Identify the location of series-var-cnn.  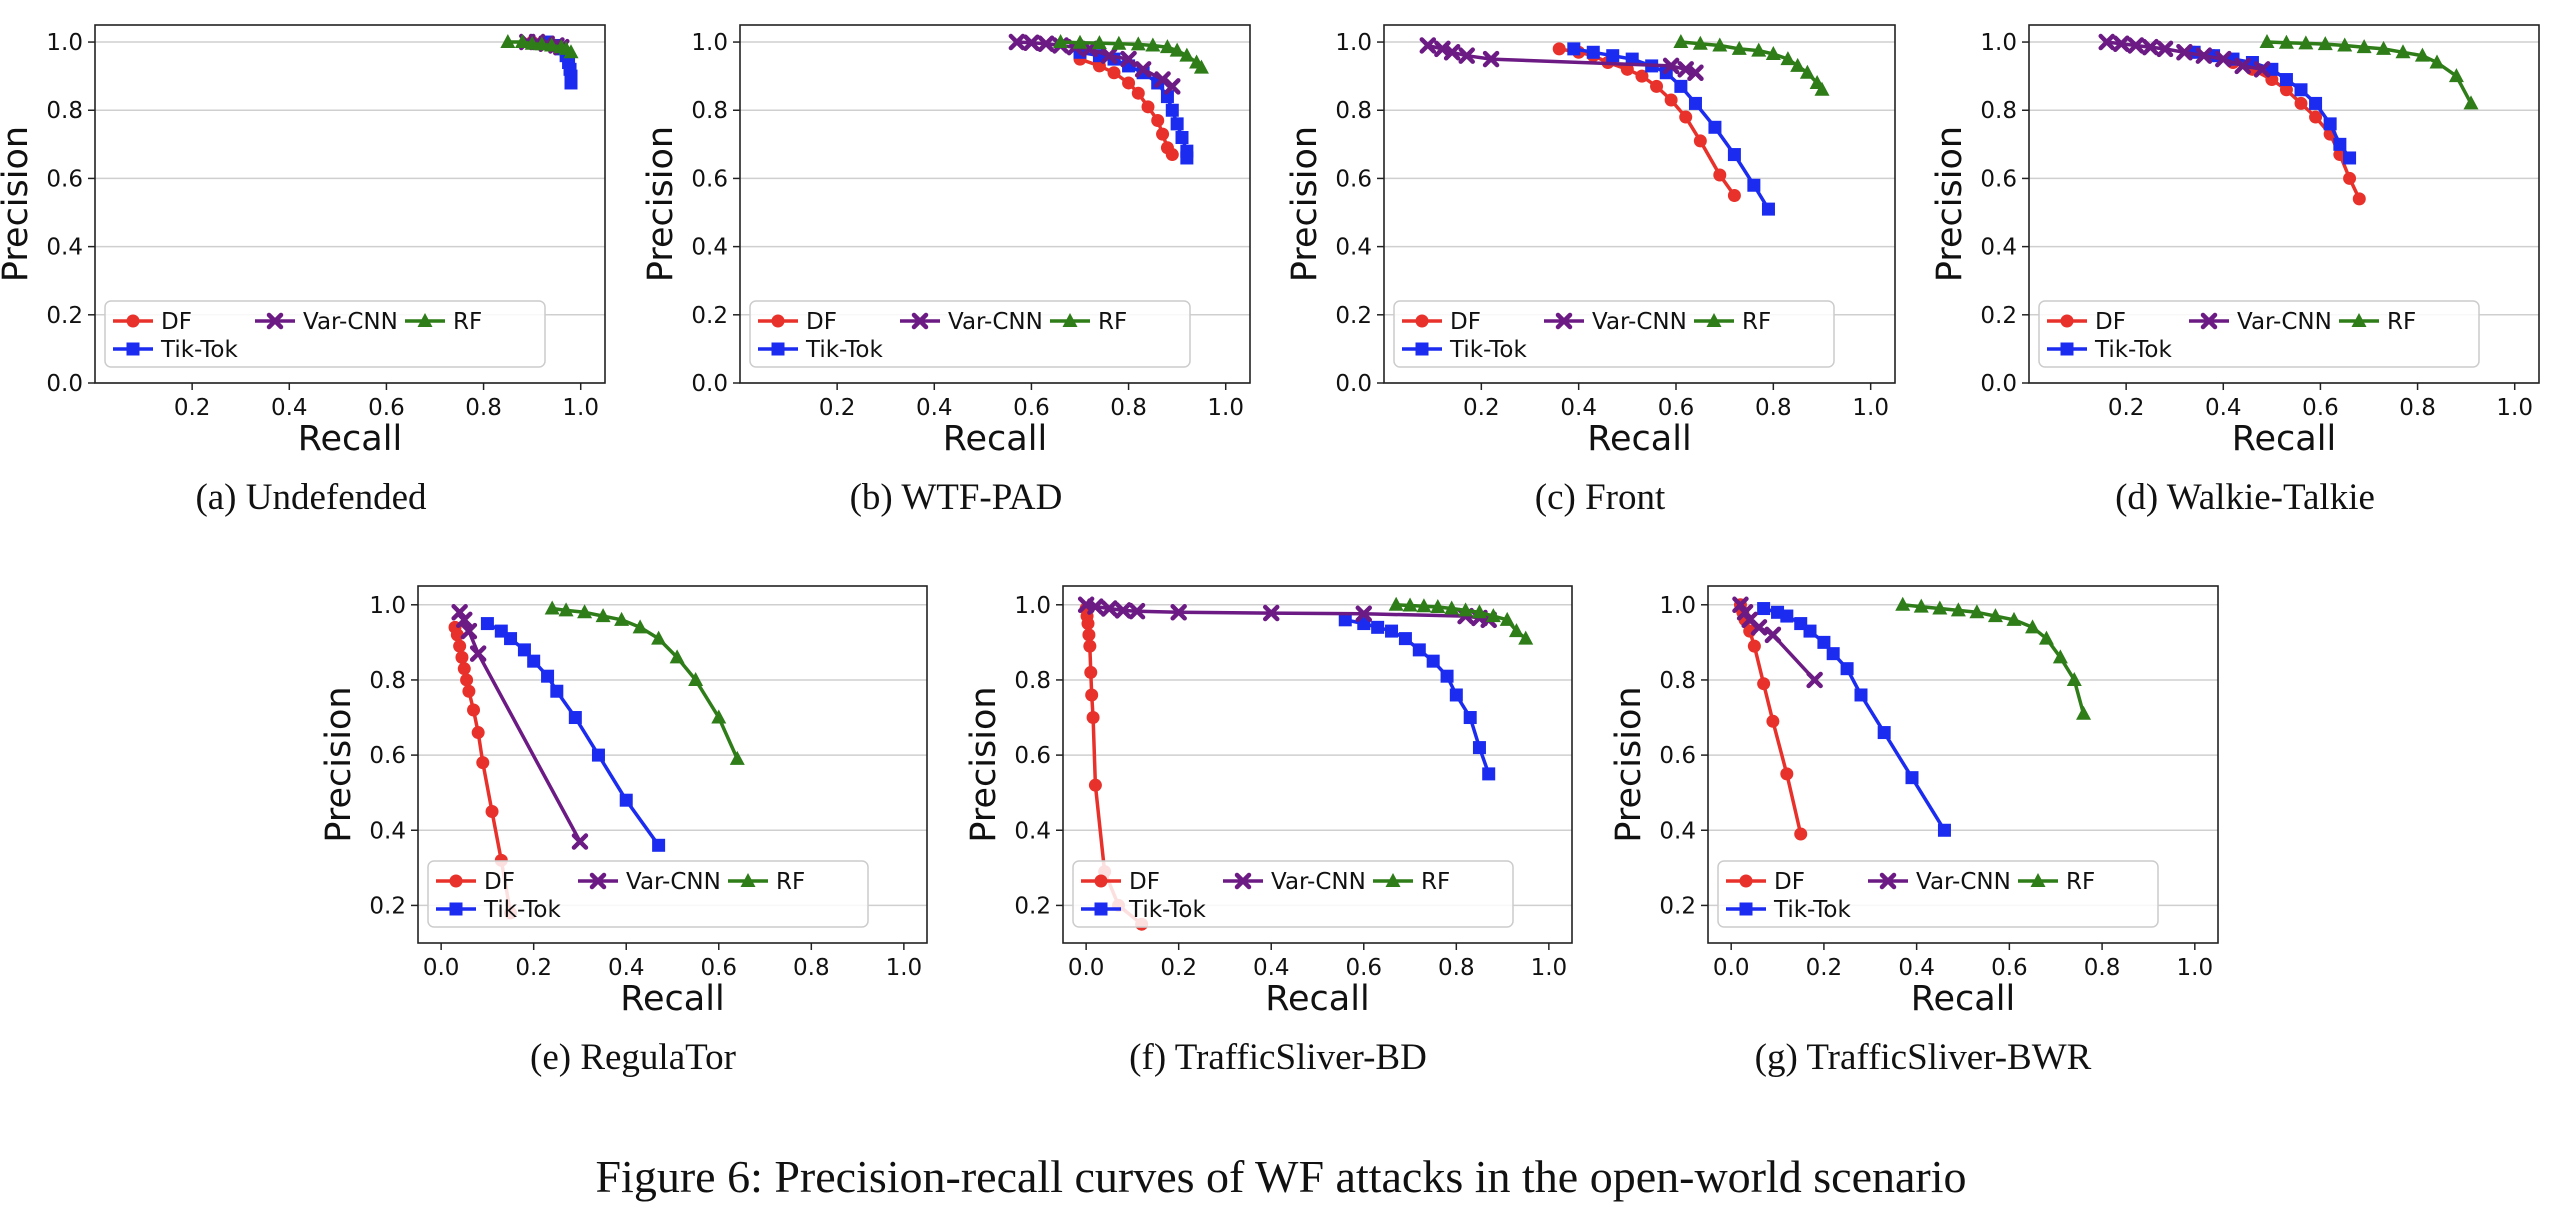
(2184, 55).